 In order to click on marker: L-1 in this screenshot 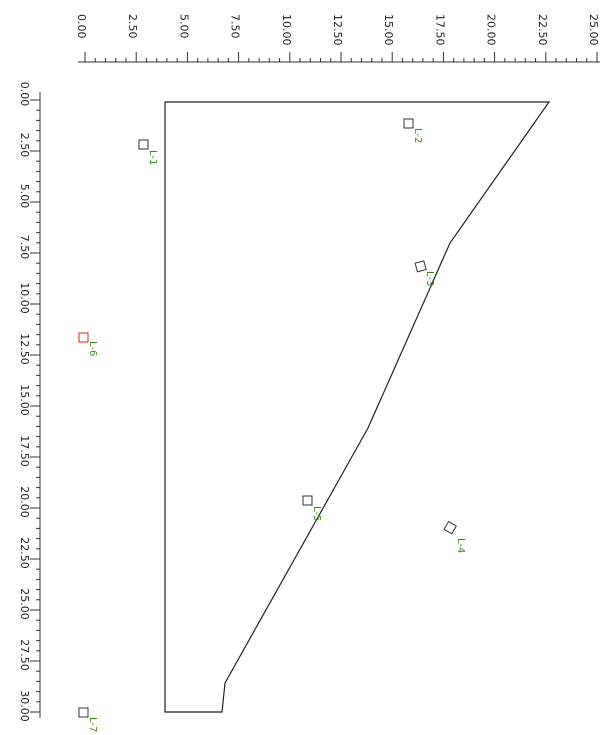, I will do `click(148, 152)`.